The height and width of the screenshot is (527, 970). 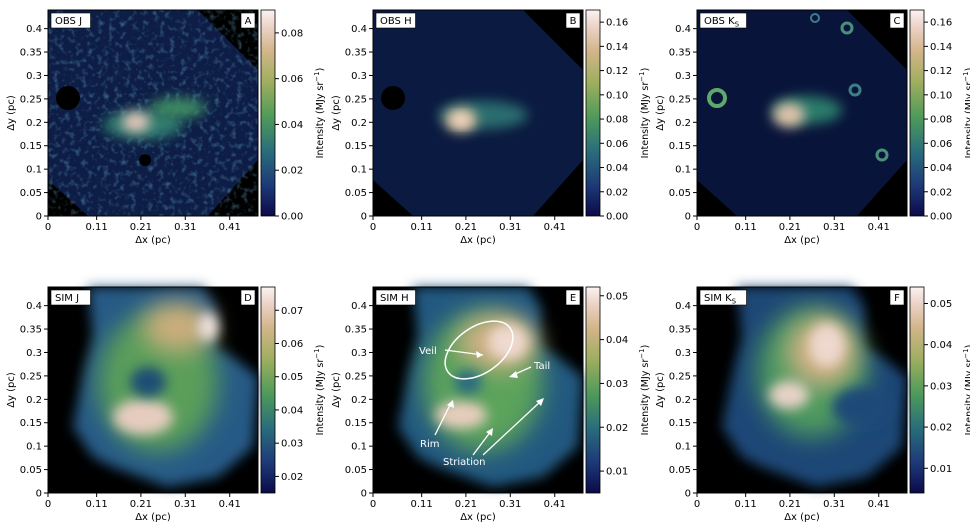 What do you see at coordinates (153, 113) in the screenshot?
I see `panel-obs-j` at bounding box center [153, 113].